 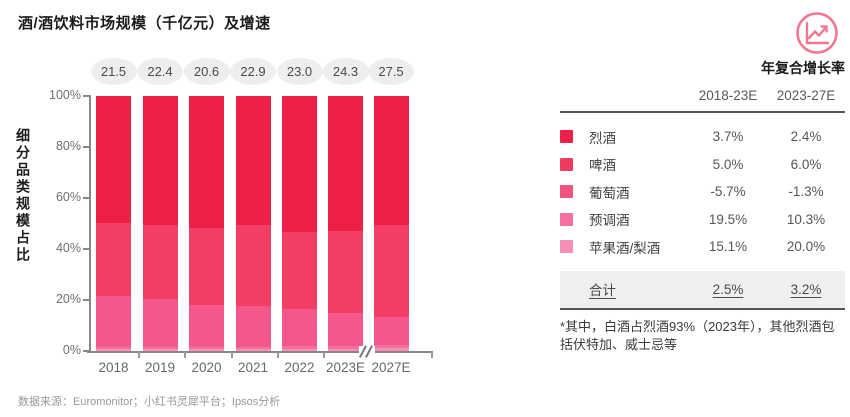 I want to click on trend-chart-icon, so click(x=817, y=33).